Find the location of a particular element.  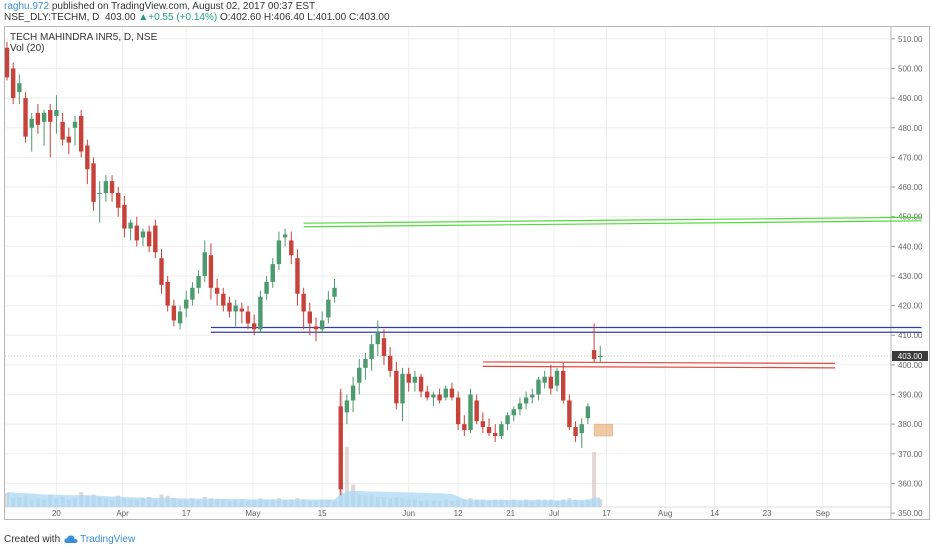

x-tick-label: 23 is located at coordinates (767, 513).